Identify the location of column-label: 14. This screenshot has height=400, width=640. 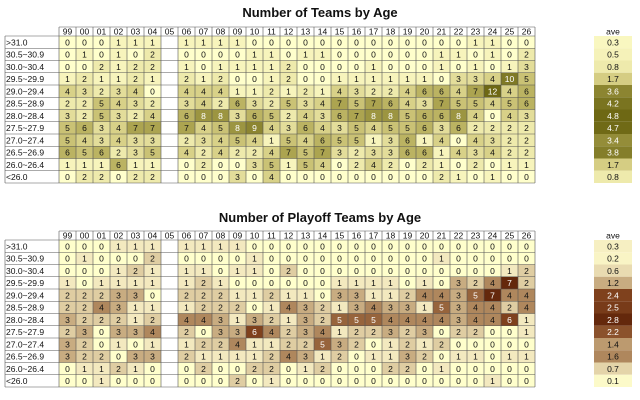
(323, 32).